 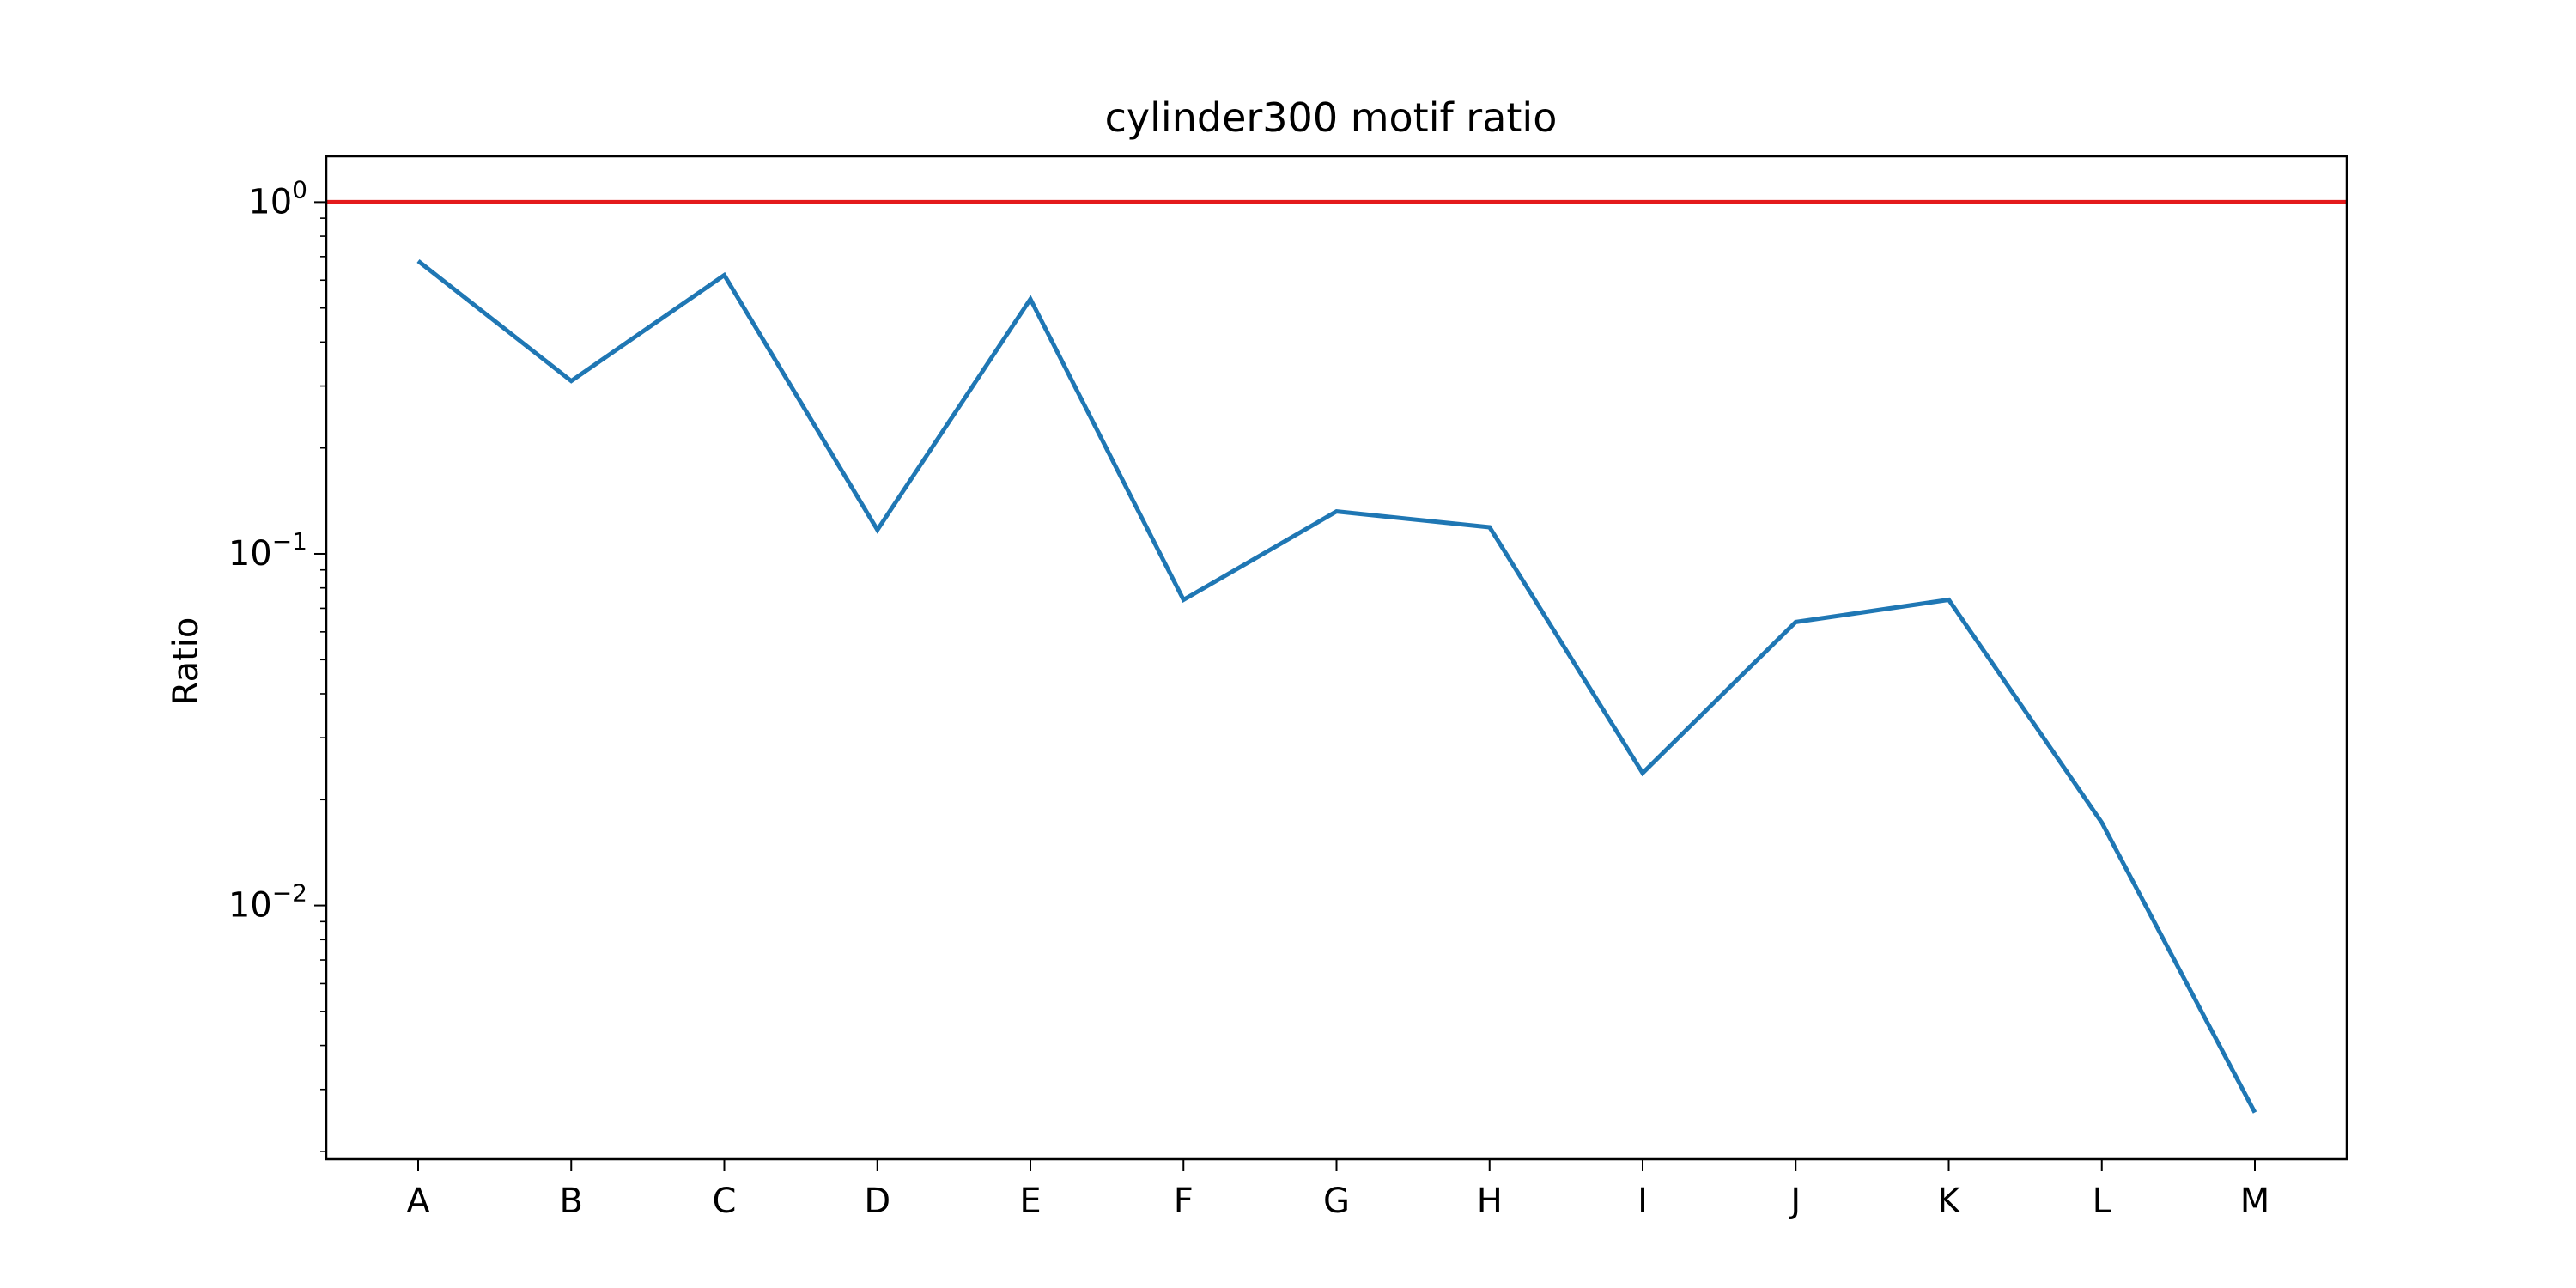 I want to click on x-tick-label: E, so click(x=1030, y=1202).